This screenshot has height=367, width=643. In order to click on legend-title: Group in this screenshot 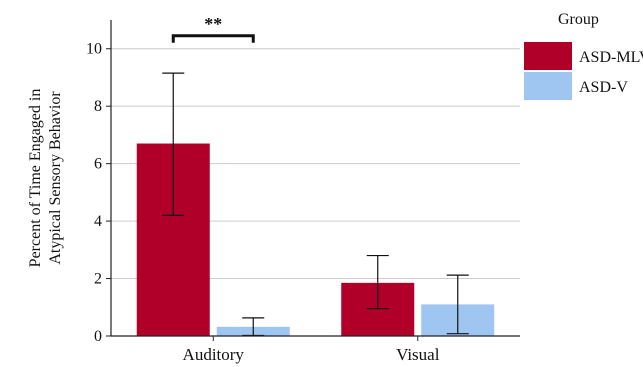, I will do `click(578, 19)`.